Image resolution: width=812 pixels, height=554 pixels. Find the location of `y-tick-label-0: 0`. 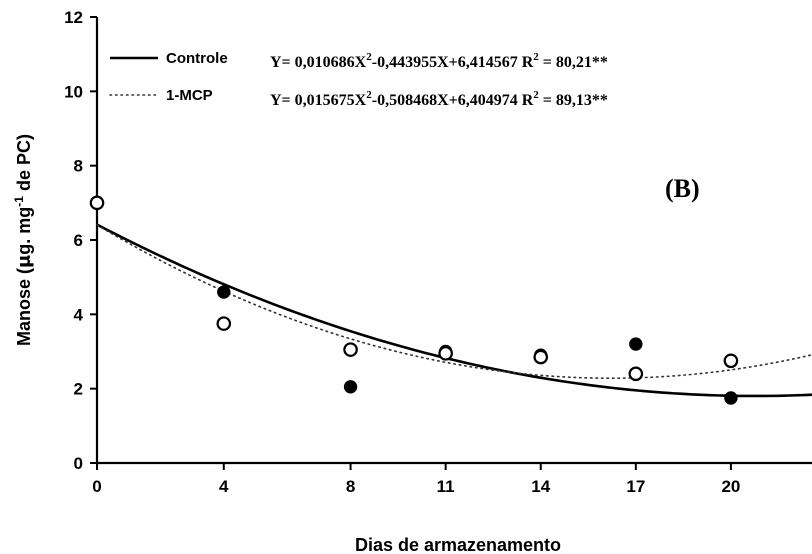

y-tick-label-0: 0 is located at coordinates (78, 463).